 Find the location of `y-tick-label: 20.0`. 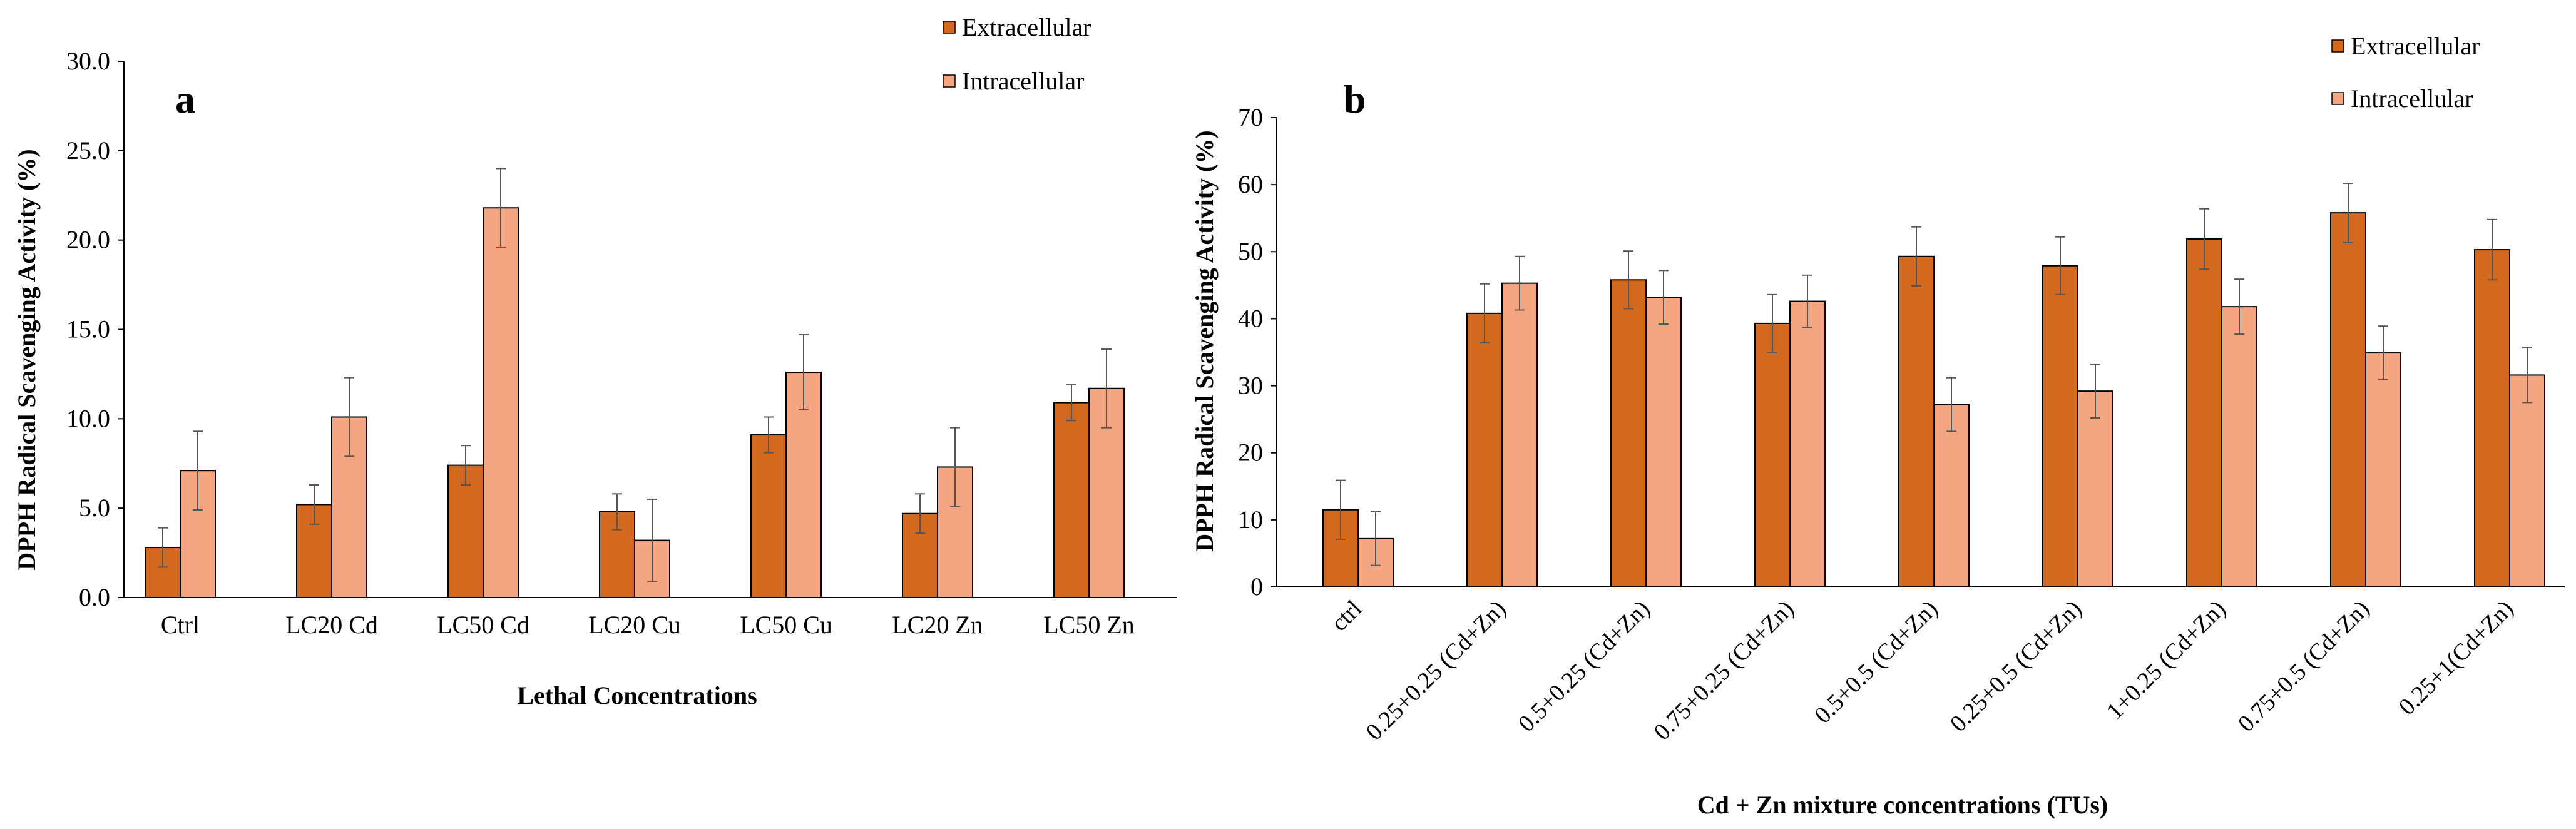

y-tick-label: 20.0 is located at coordinates (88, 240).